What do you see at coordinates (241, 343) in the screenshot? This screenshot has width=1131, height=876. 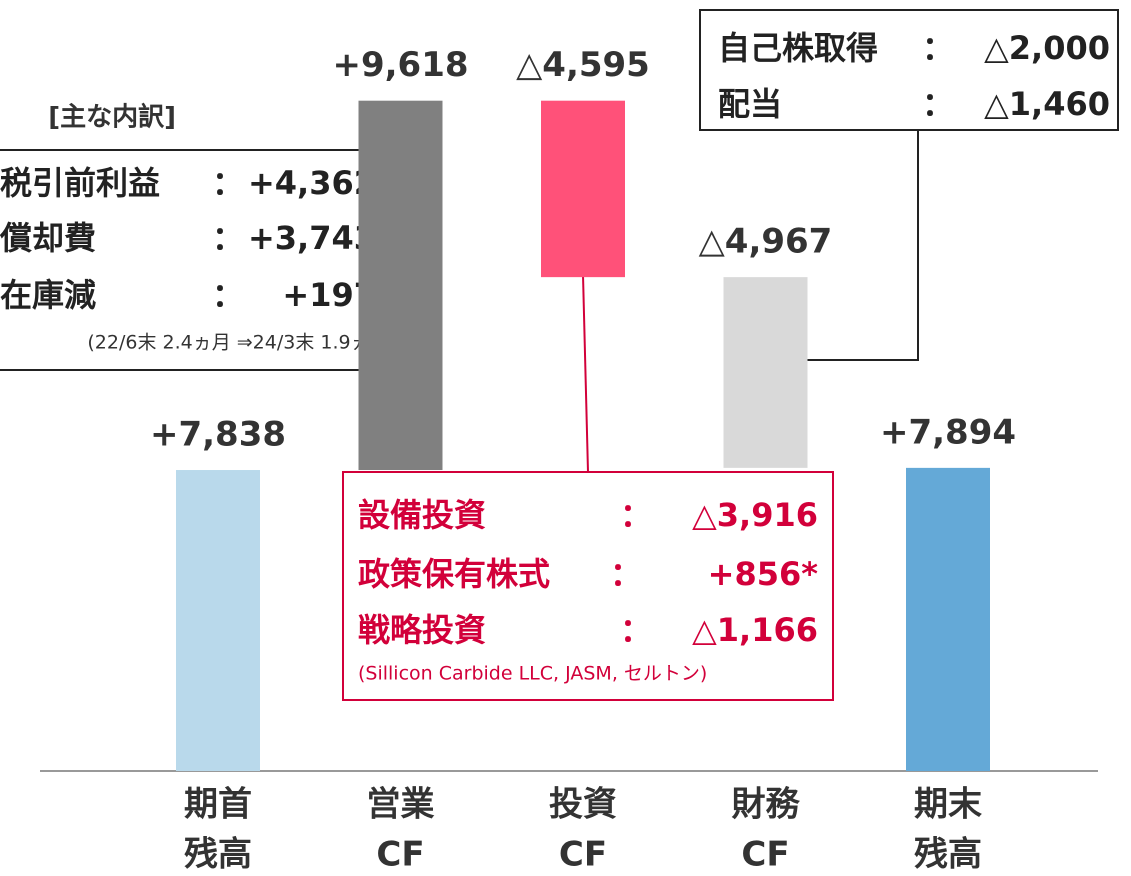 I see `annotation-note: (22/6末 2.4ヵ月 ⇒24/3末 1.9ヵ月)` at bounding box center [241, 343].